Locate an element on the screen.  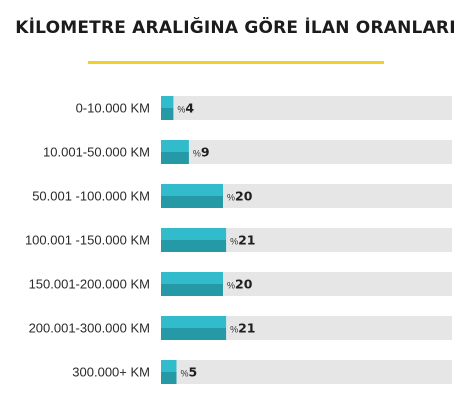
category-label: 100.001 -150.000 KM is located at coordinates (87, 240).